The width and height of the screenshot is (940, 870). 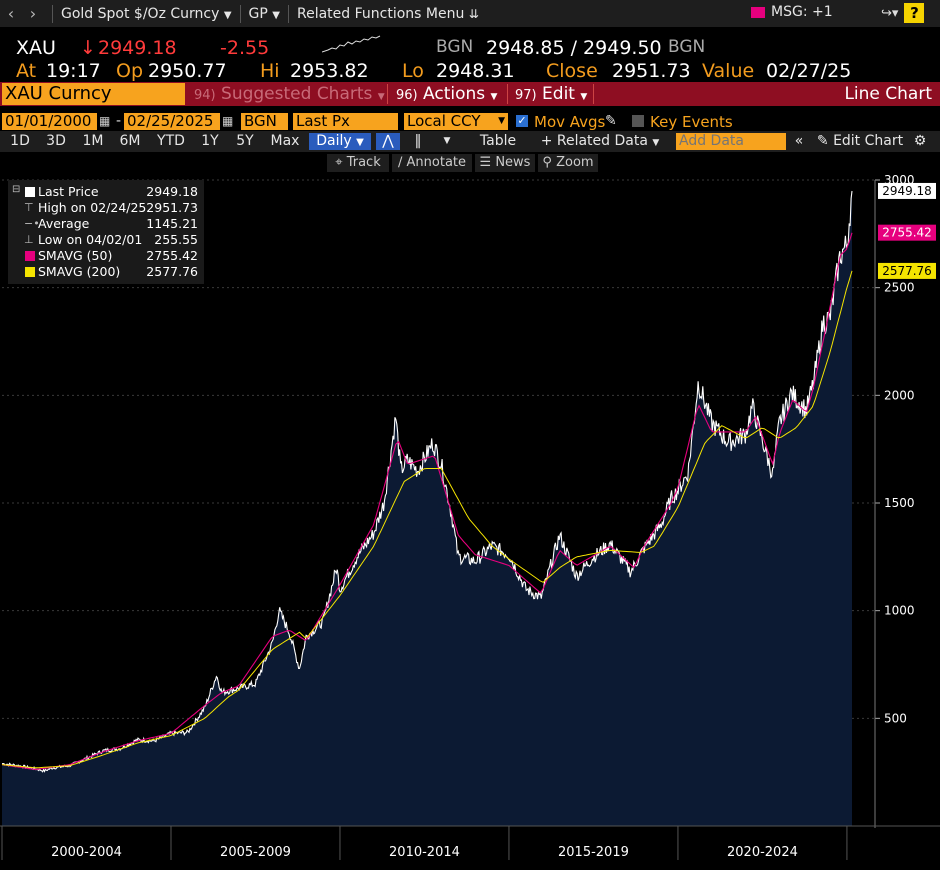 What do you see at coordinates (758, 12) in the screenshot?
I see `envelope-icon` at bounding box center [758, 12].